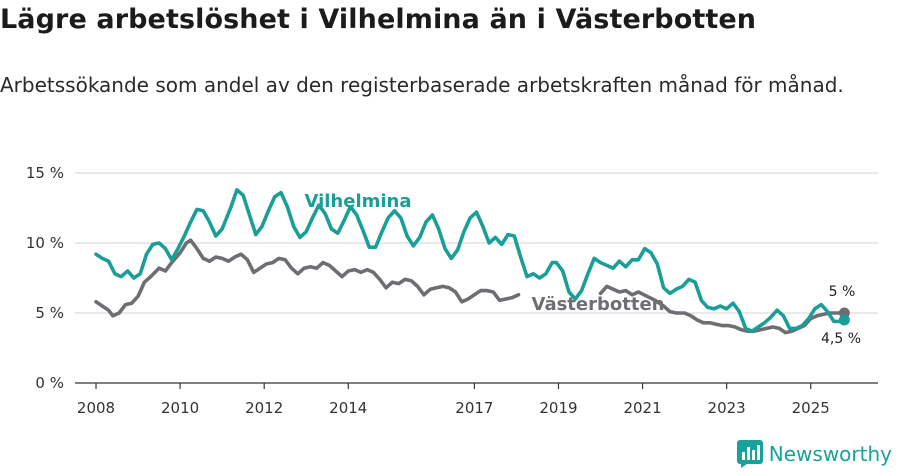  What do you see at coordinates (844, 320) in the screenshot?
I see `end-point-vilhelmina` at bounding box center [844, 320].